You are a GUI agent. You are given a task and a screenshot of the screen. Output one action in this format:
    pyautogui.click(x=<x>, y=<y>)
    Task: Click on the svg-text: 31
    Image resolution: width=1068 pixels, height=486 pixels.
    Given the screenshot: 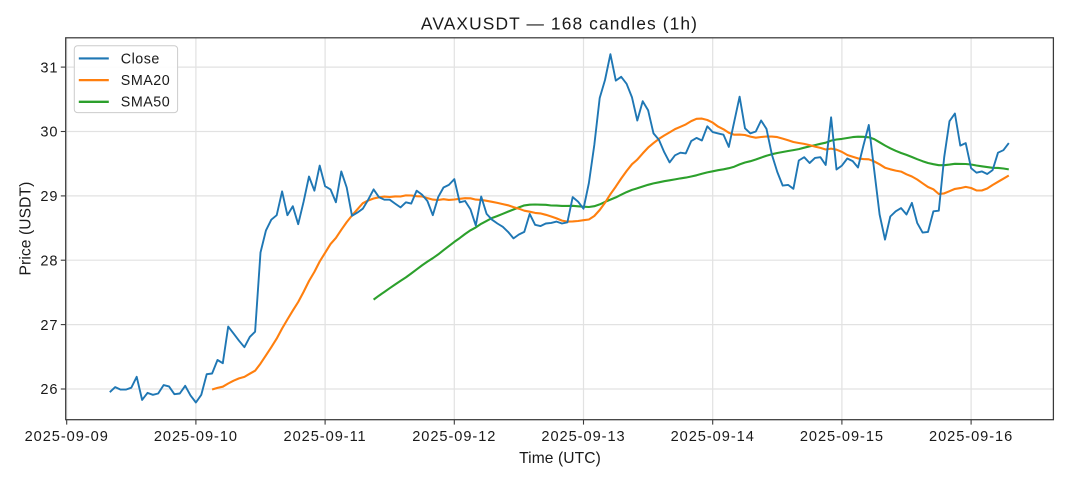 What is the action you would take?
    pyautogui.click(x=49, y=68)
    